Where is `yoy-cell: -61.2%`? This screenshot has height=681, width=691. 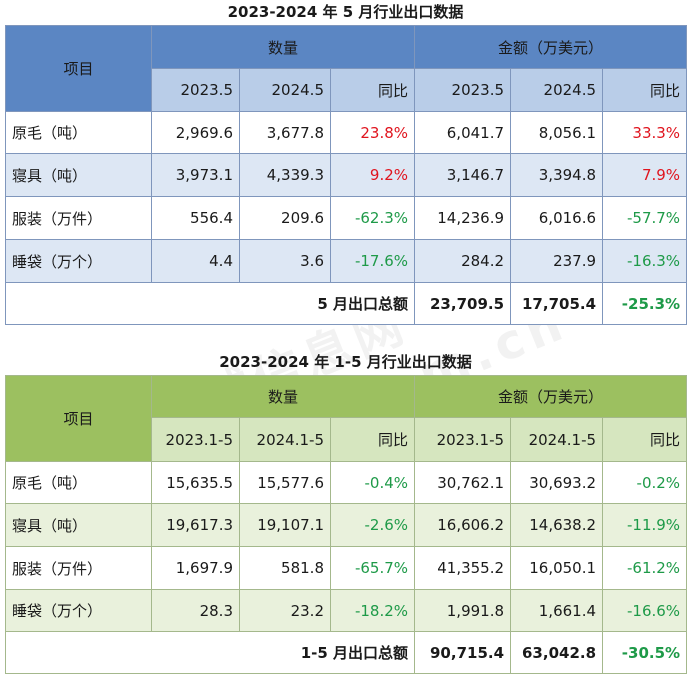
yoy-cell: -61.2% is located at coordinates (645, 568).